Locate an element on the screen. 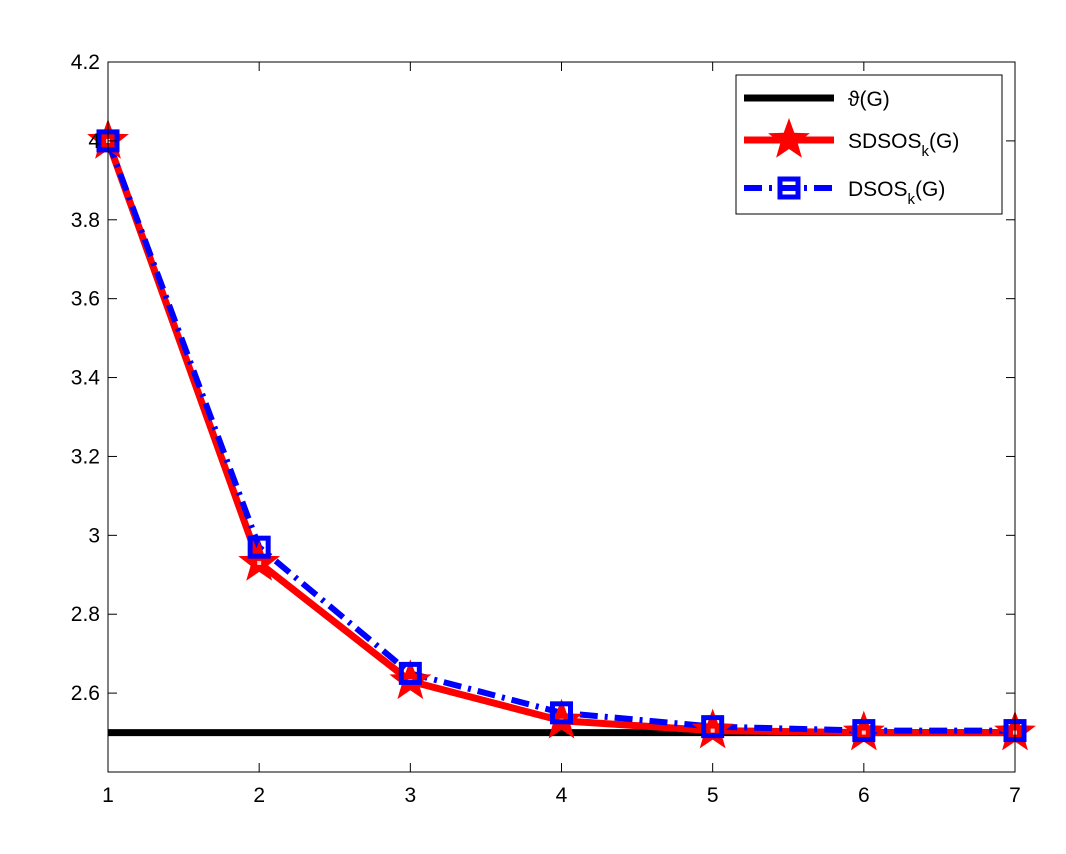 The image size is (1066, 854). x-tick-label: 1 is located at coordinates (108, 795).